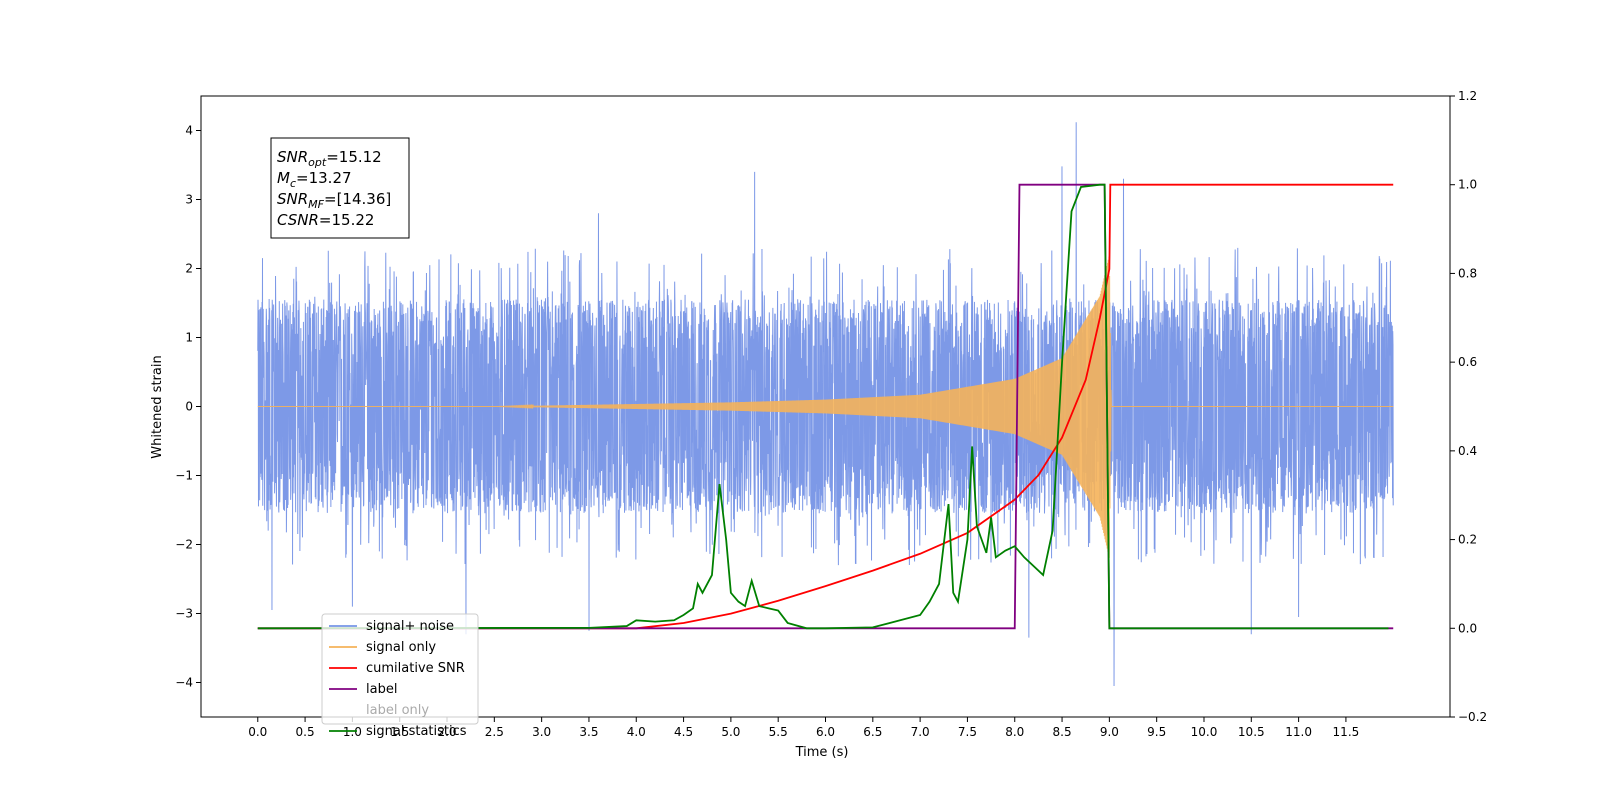 The height and width of the screenshot is (804, 1600). What do you see at coordinates (1467, 540) in the screenshot?
I see `y2-tick-label: 0.2` at bounding box center [1467, 540].